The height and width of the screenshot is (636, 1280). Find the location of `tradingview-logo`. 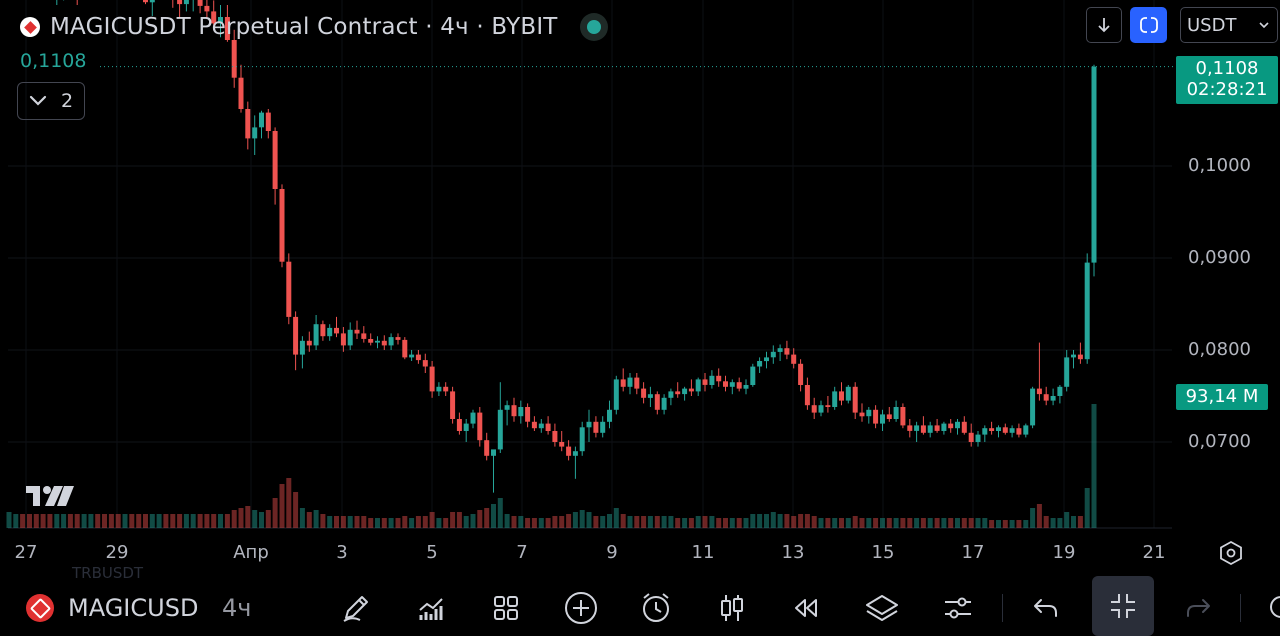

tradingview-logo is located at coordinates (50, 498).